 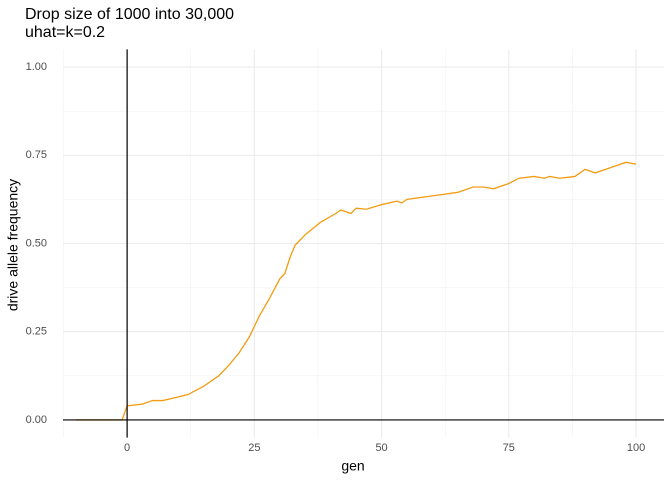 What do you see at coordinates (254, 448) in the screenshot?
I see `x-tick-label: 25` at bounding box center [254, 448].